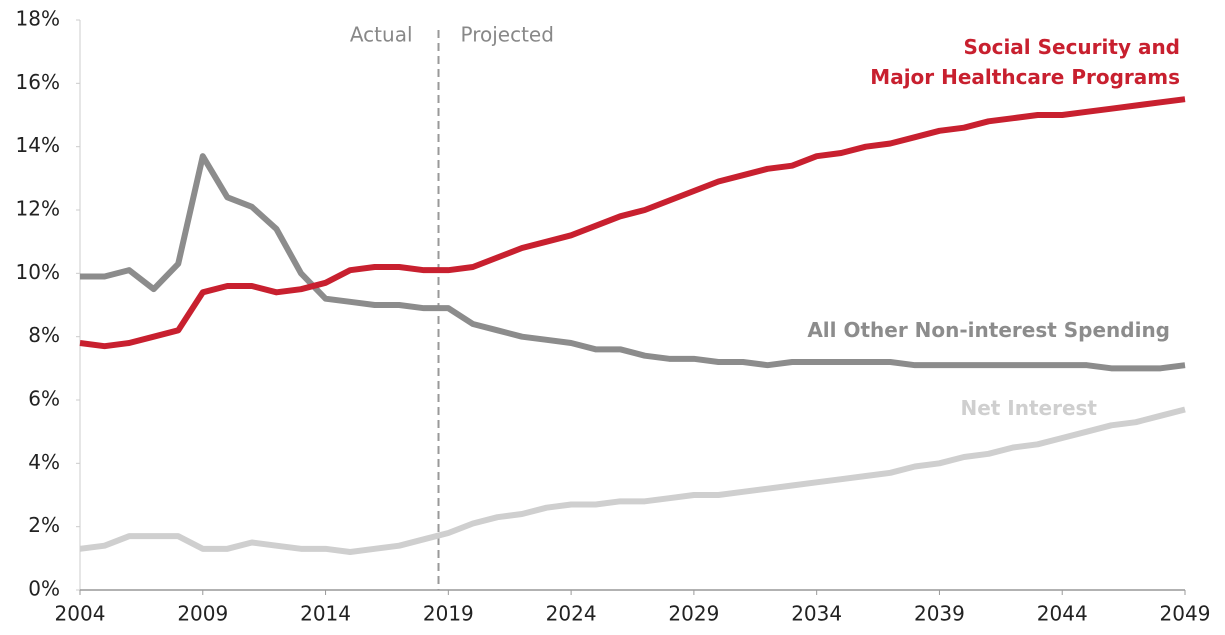 The width and height of the screenshot is (1225, 635). Describe the element at coordinates (38, 19) in the screenshot. I see `y-tick-label: 18%` at that location.